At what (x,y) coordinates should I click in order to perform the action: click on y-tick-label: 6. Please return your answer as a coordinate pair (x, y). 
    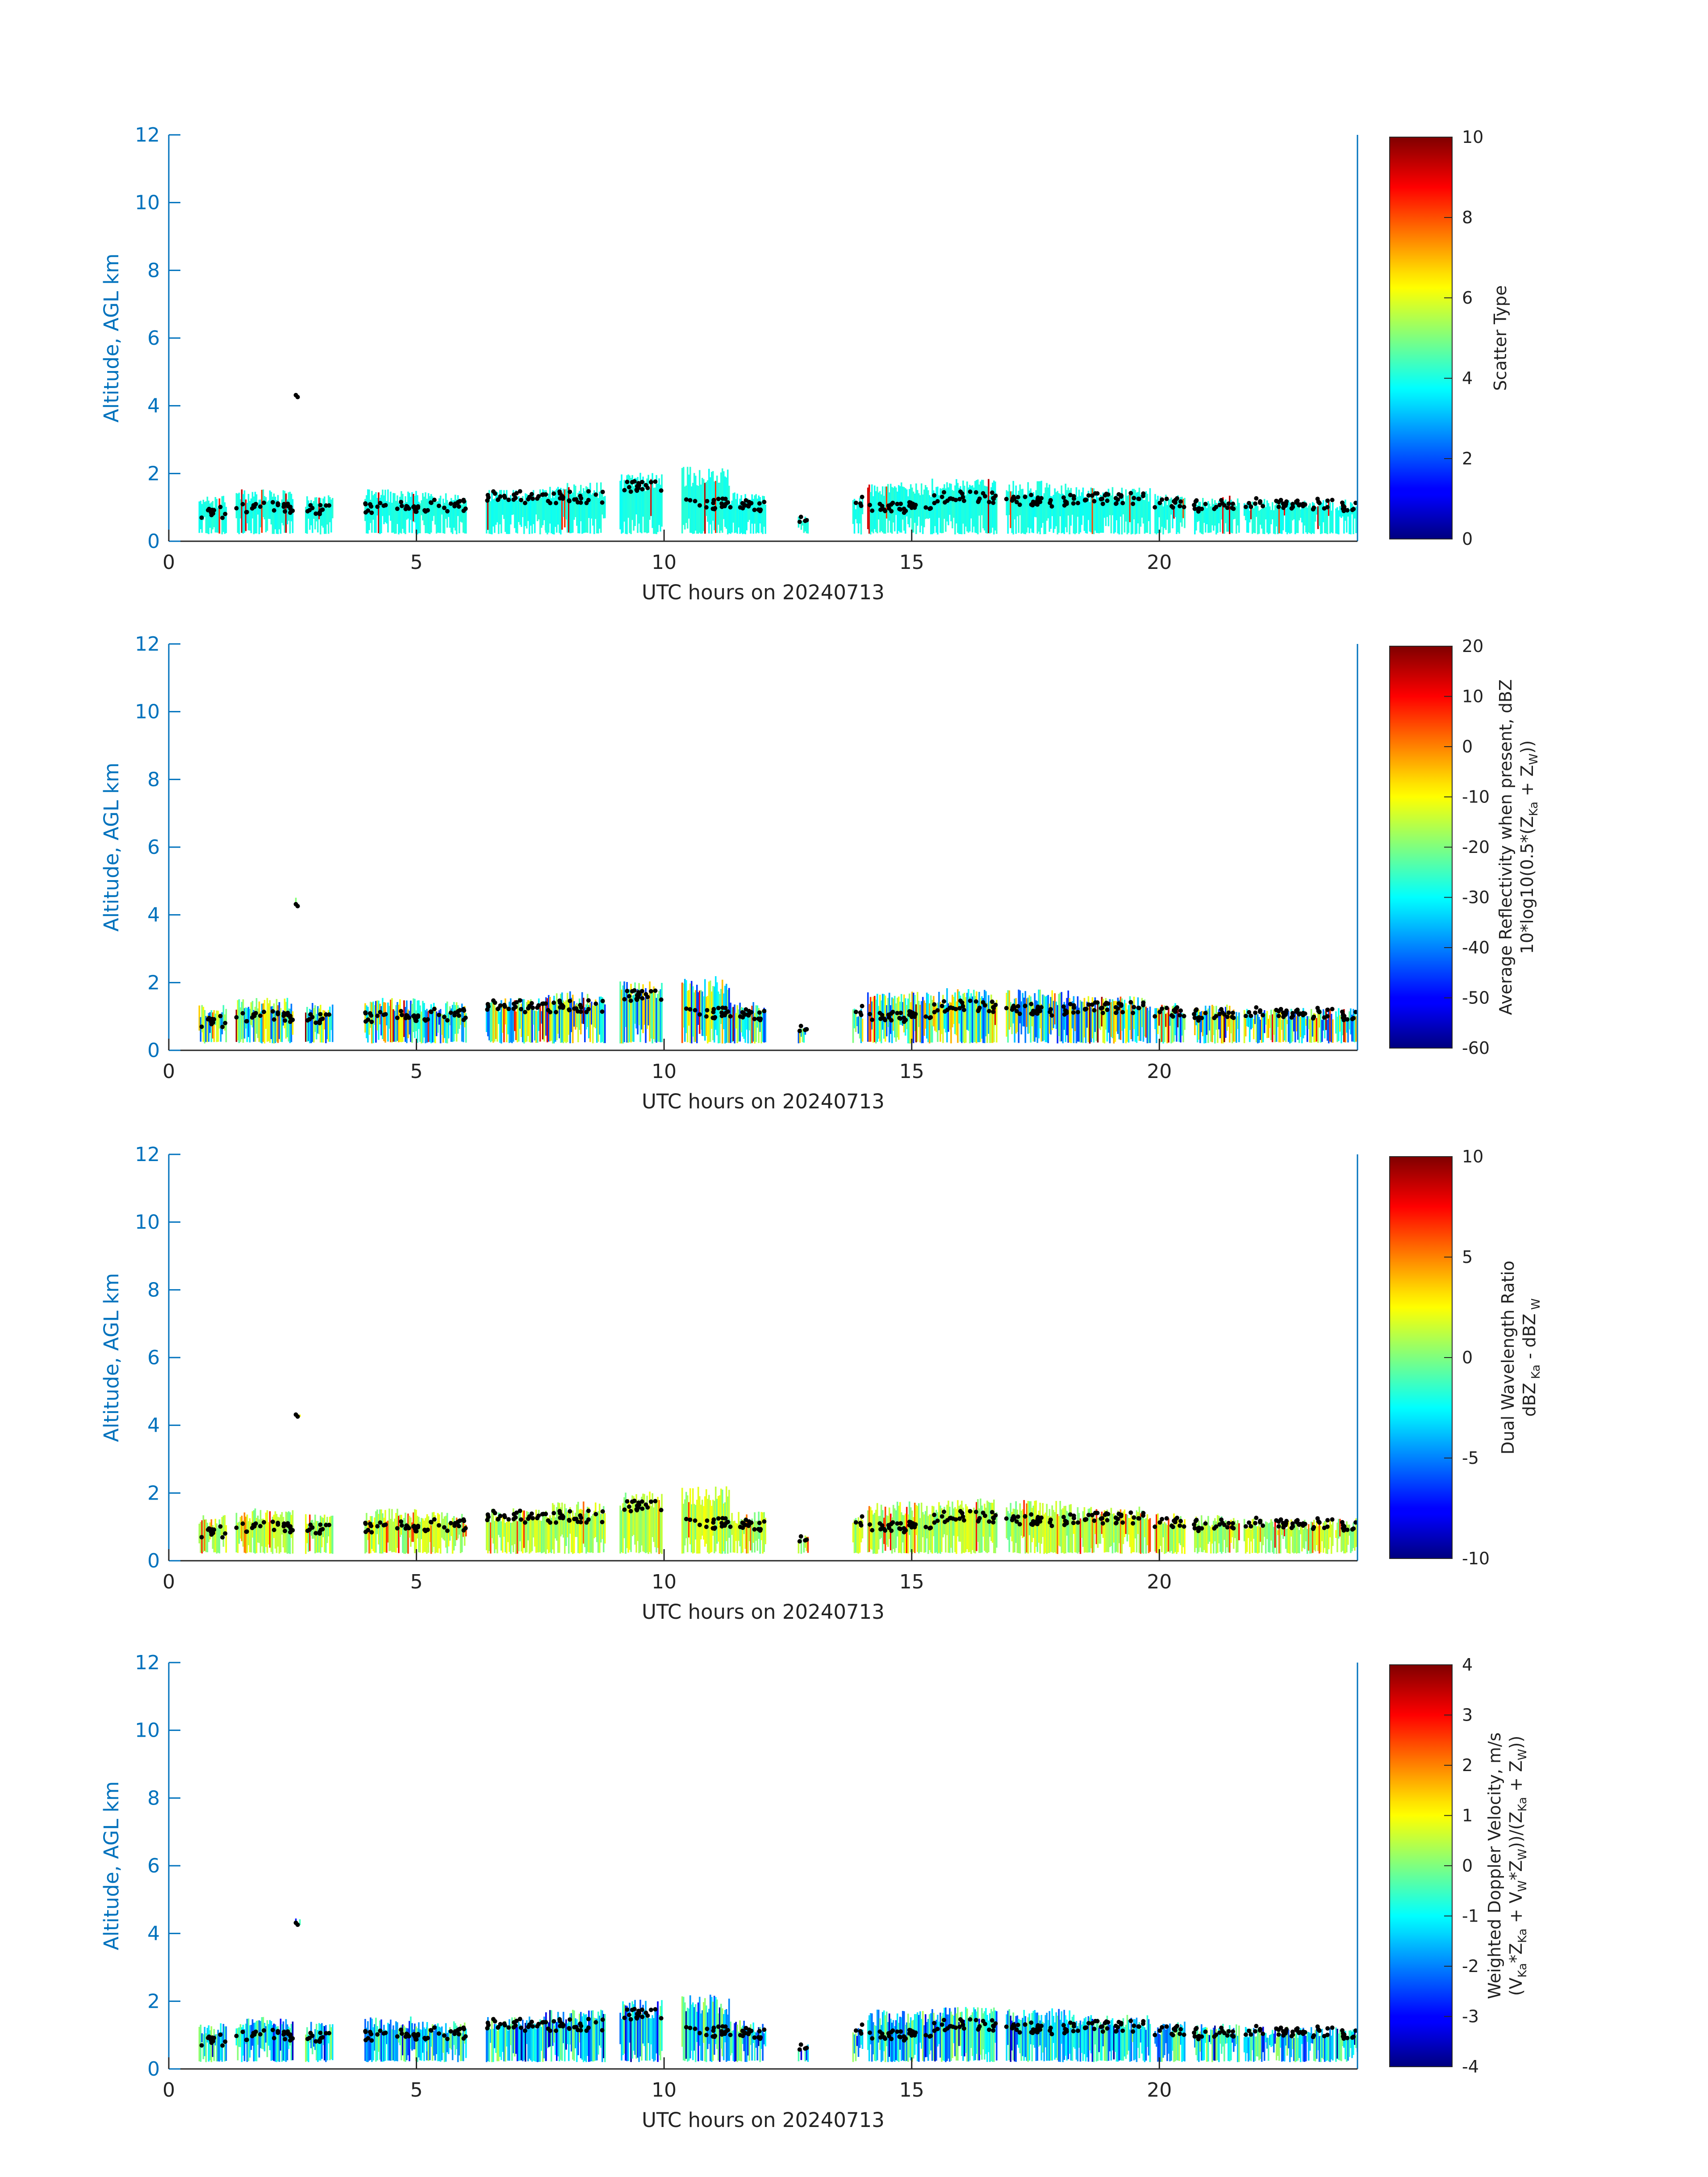
    Looking at the image, I should click on (153, 338).